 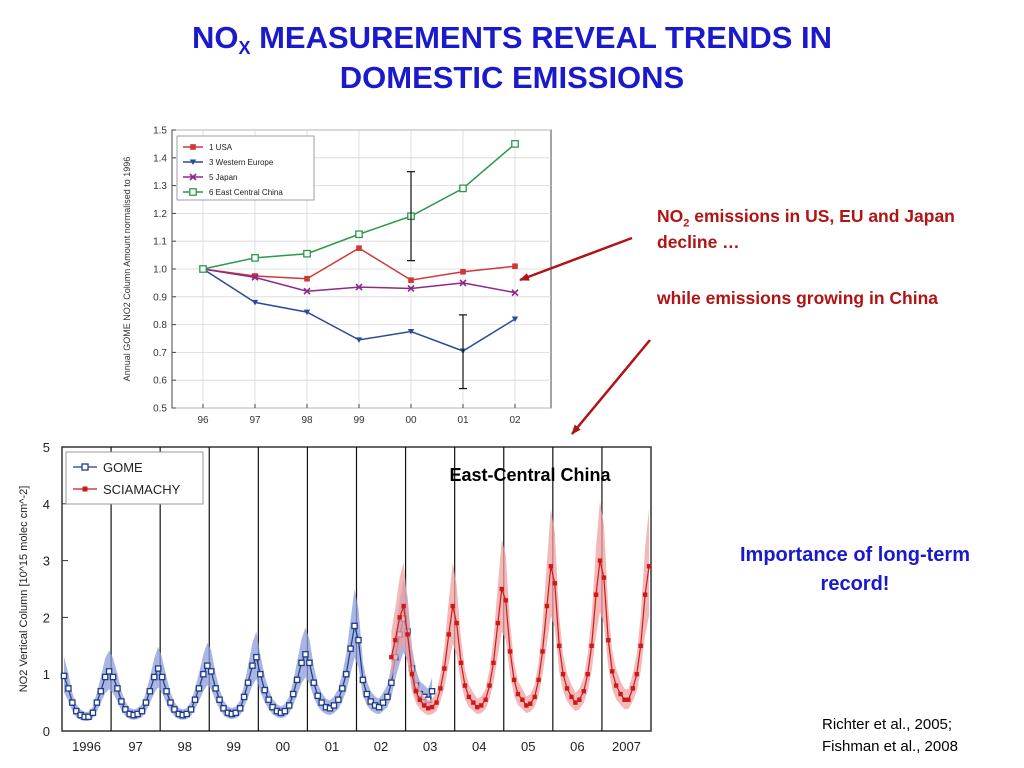 What do you see at coordinates (135, 746) in the screenshot?
I see `chart2-tick-label-x: 97` at bounding box center [135, 746].